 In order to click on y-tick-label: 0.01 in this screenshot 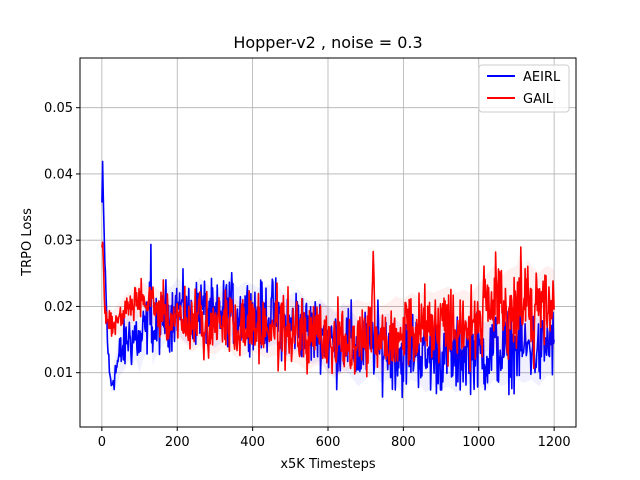, I will do `click(58, 373)`.